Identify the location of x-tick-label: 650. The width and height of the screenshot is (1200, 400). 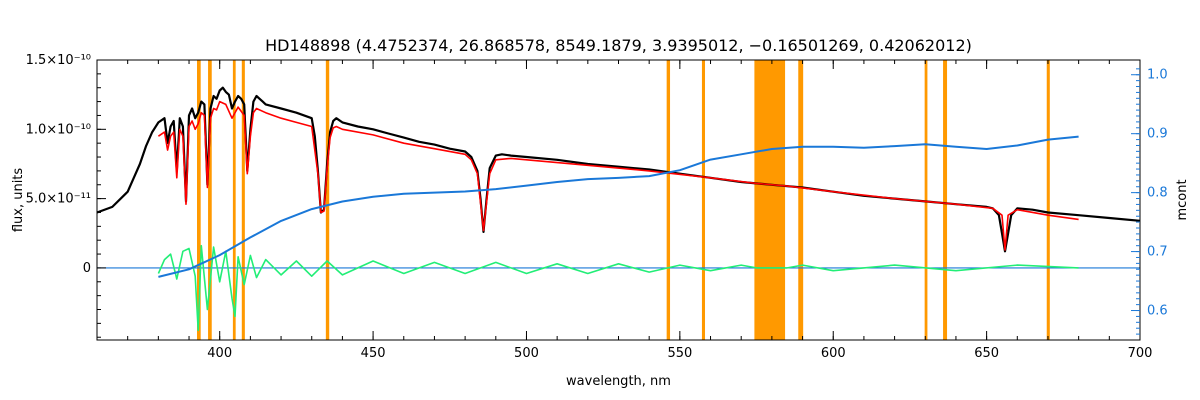
(986, 353).